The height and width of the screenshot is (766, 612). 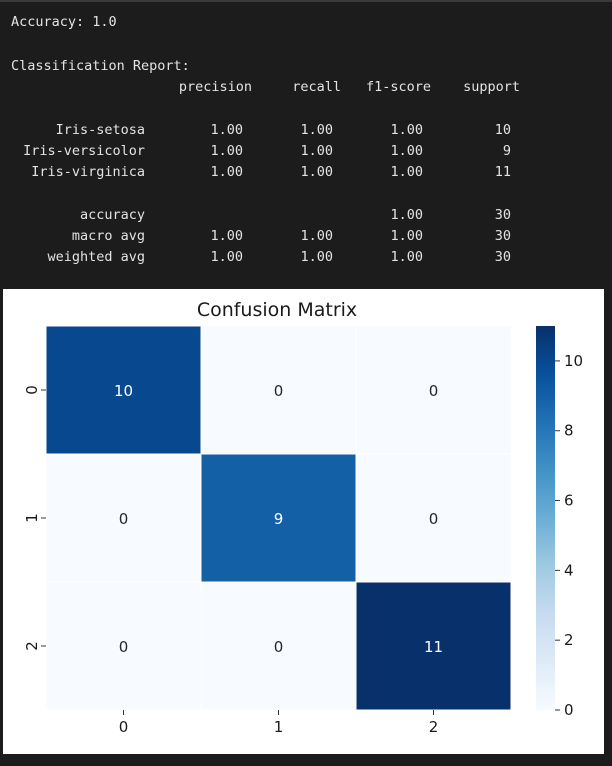 What do you see at coordinates (100, 66) in the screenshot?
I see `report-title: Classification Report:` at bounding box center [100, 66].